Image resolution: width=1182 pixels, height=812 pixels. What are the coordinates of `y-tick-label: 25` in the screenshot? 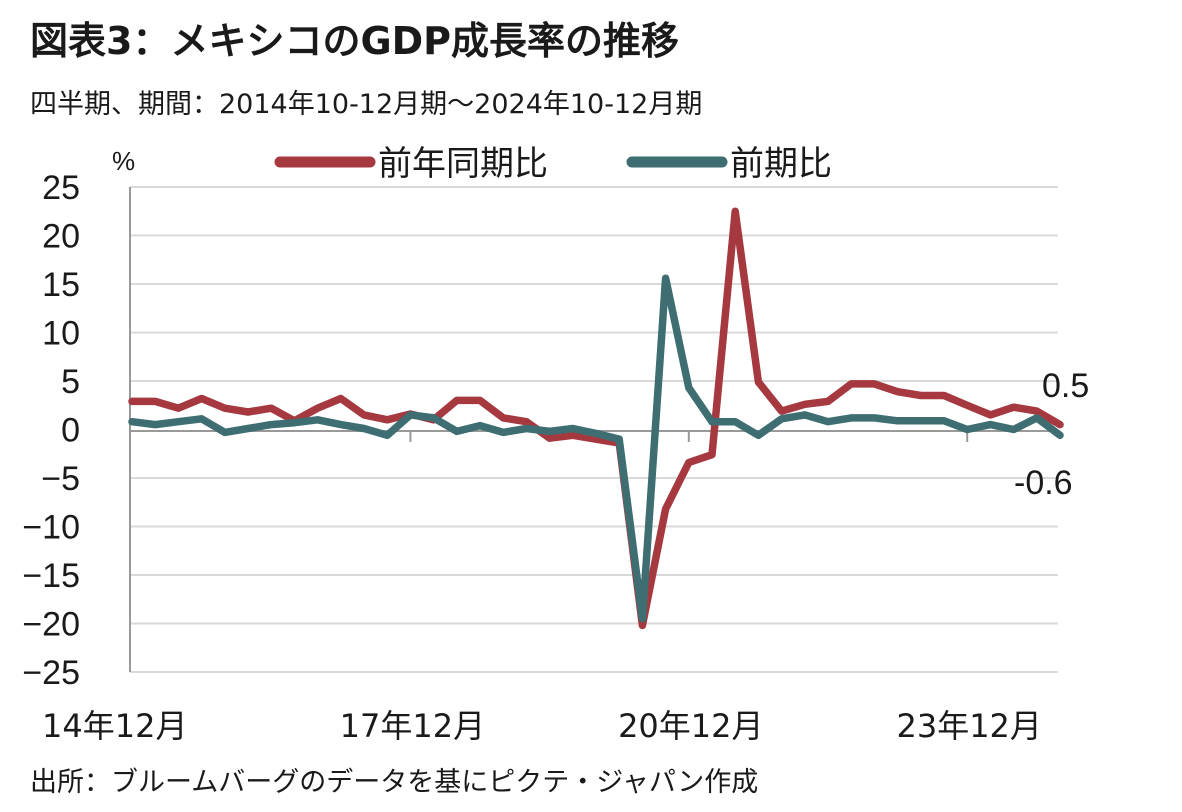 It's located at (61, 188).